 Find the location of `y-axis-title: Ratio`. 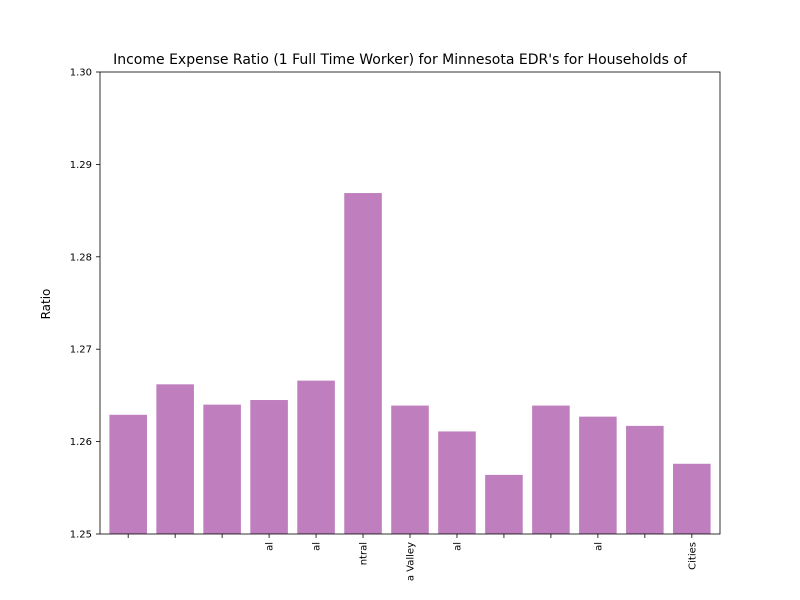

y-axis-title: Ratio is located at coordinates (46, 304).